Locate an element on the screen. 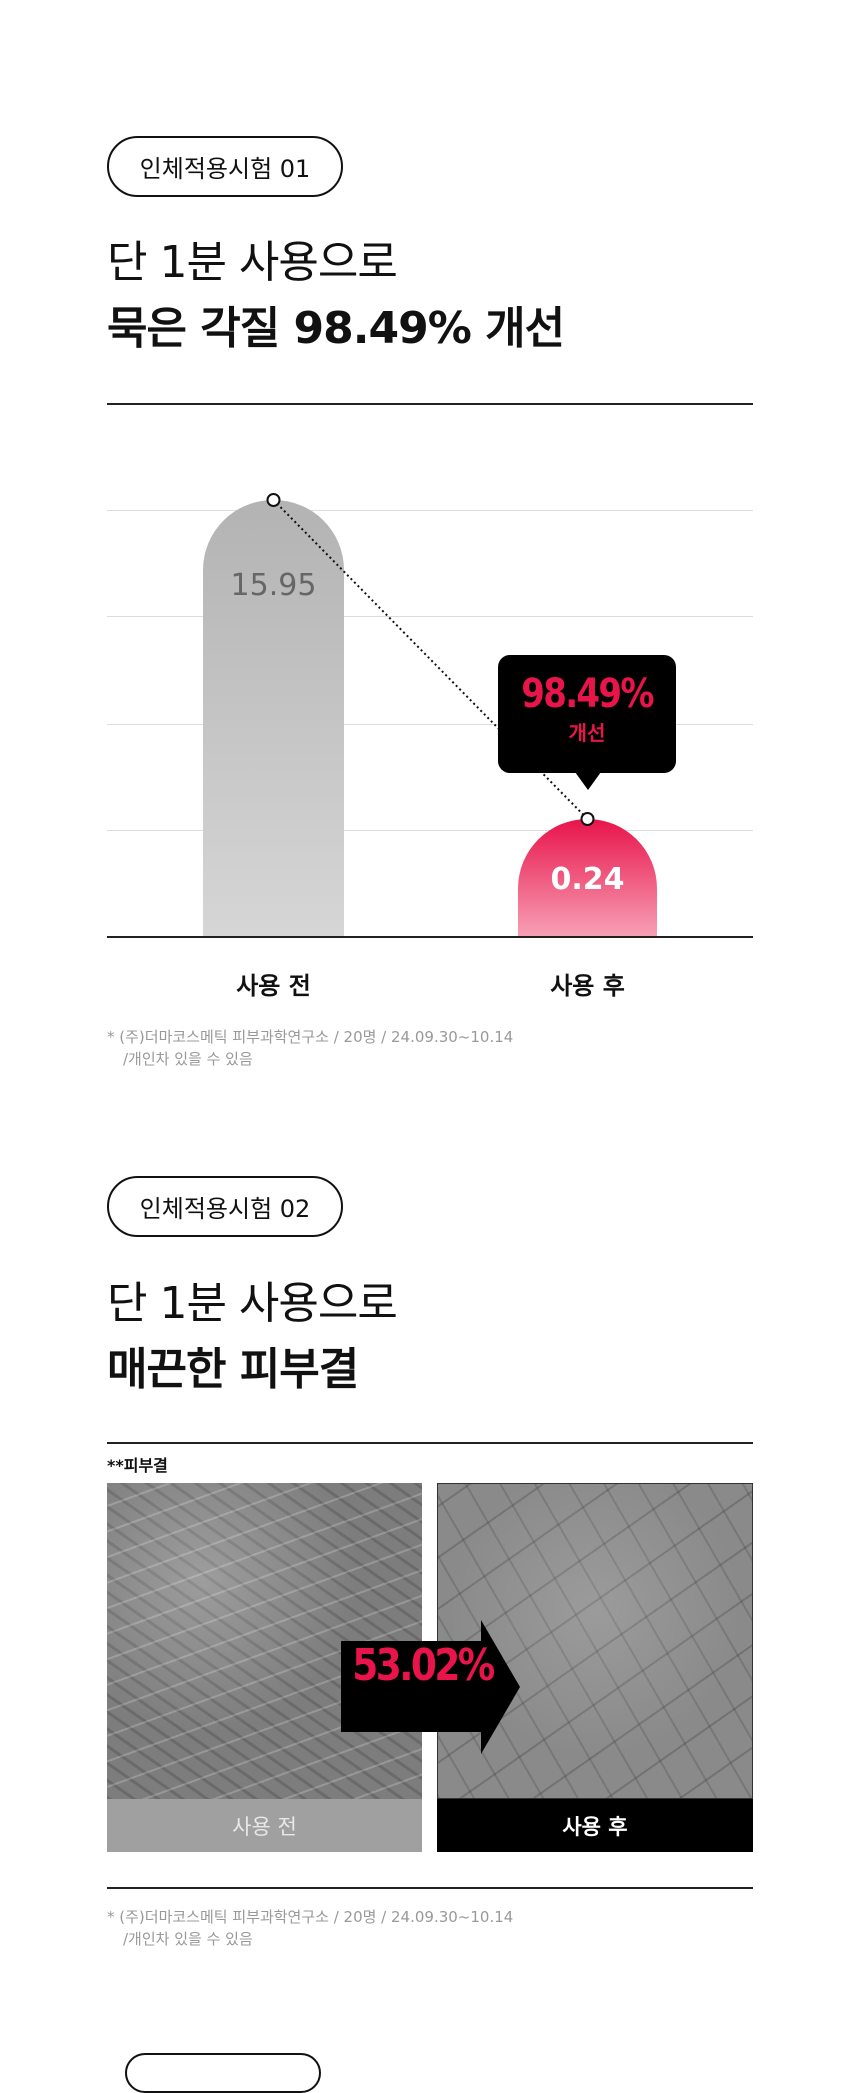 Image resolution: width=860 pixels, height=2093 pixels. arrow-icon is located at coordinates (430, 1687).